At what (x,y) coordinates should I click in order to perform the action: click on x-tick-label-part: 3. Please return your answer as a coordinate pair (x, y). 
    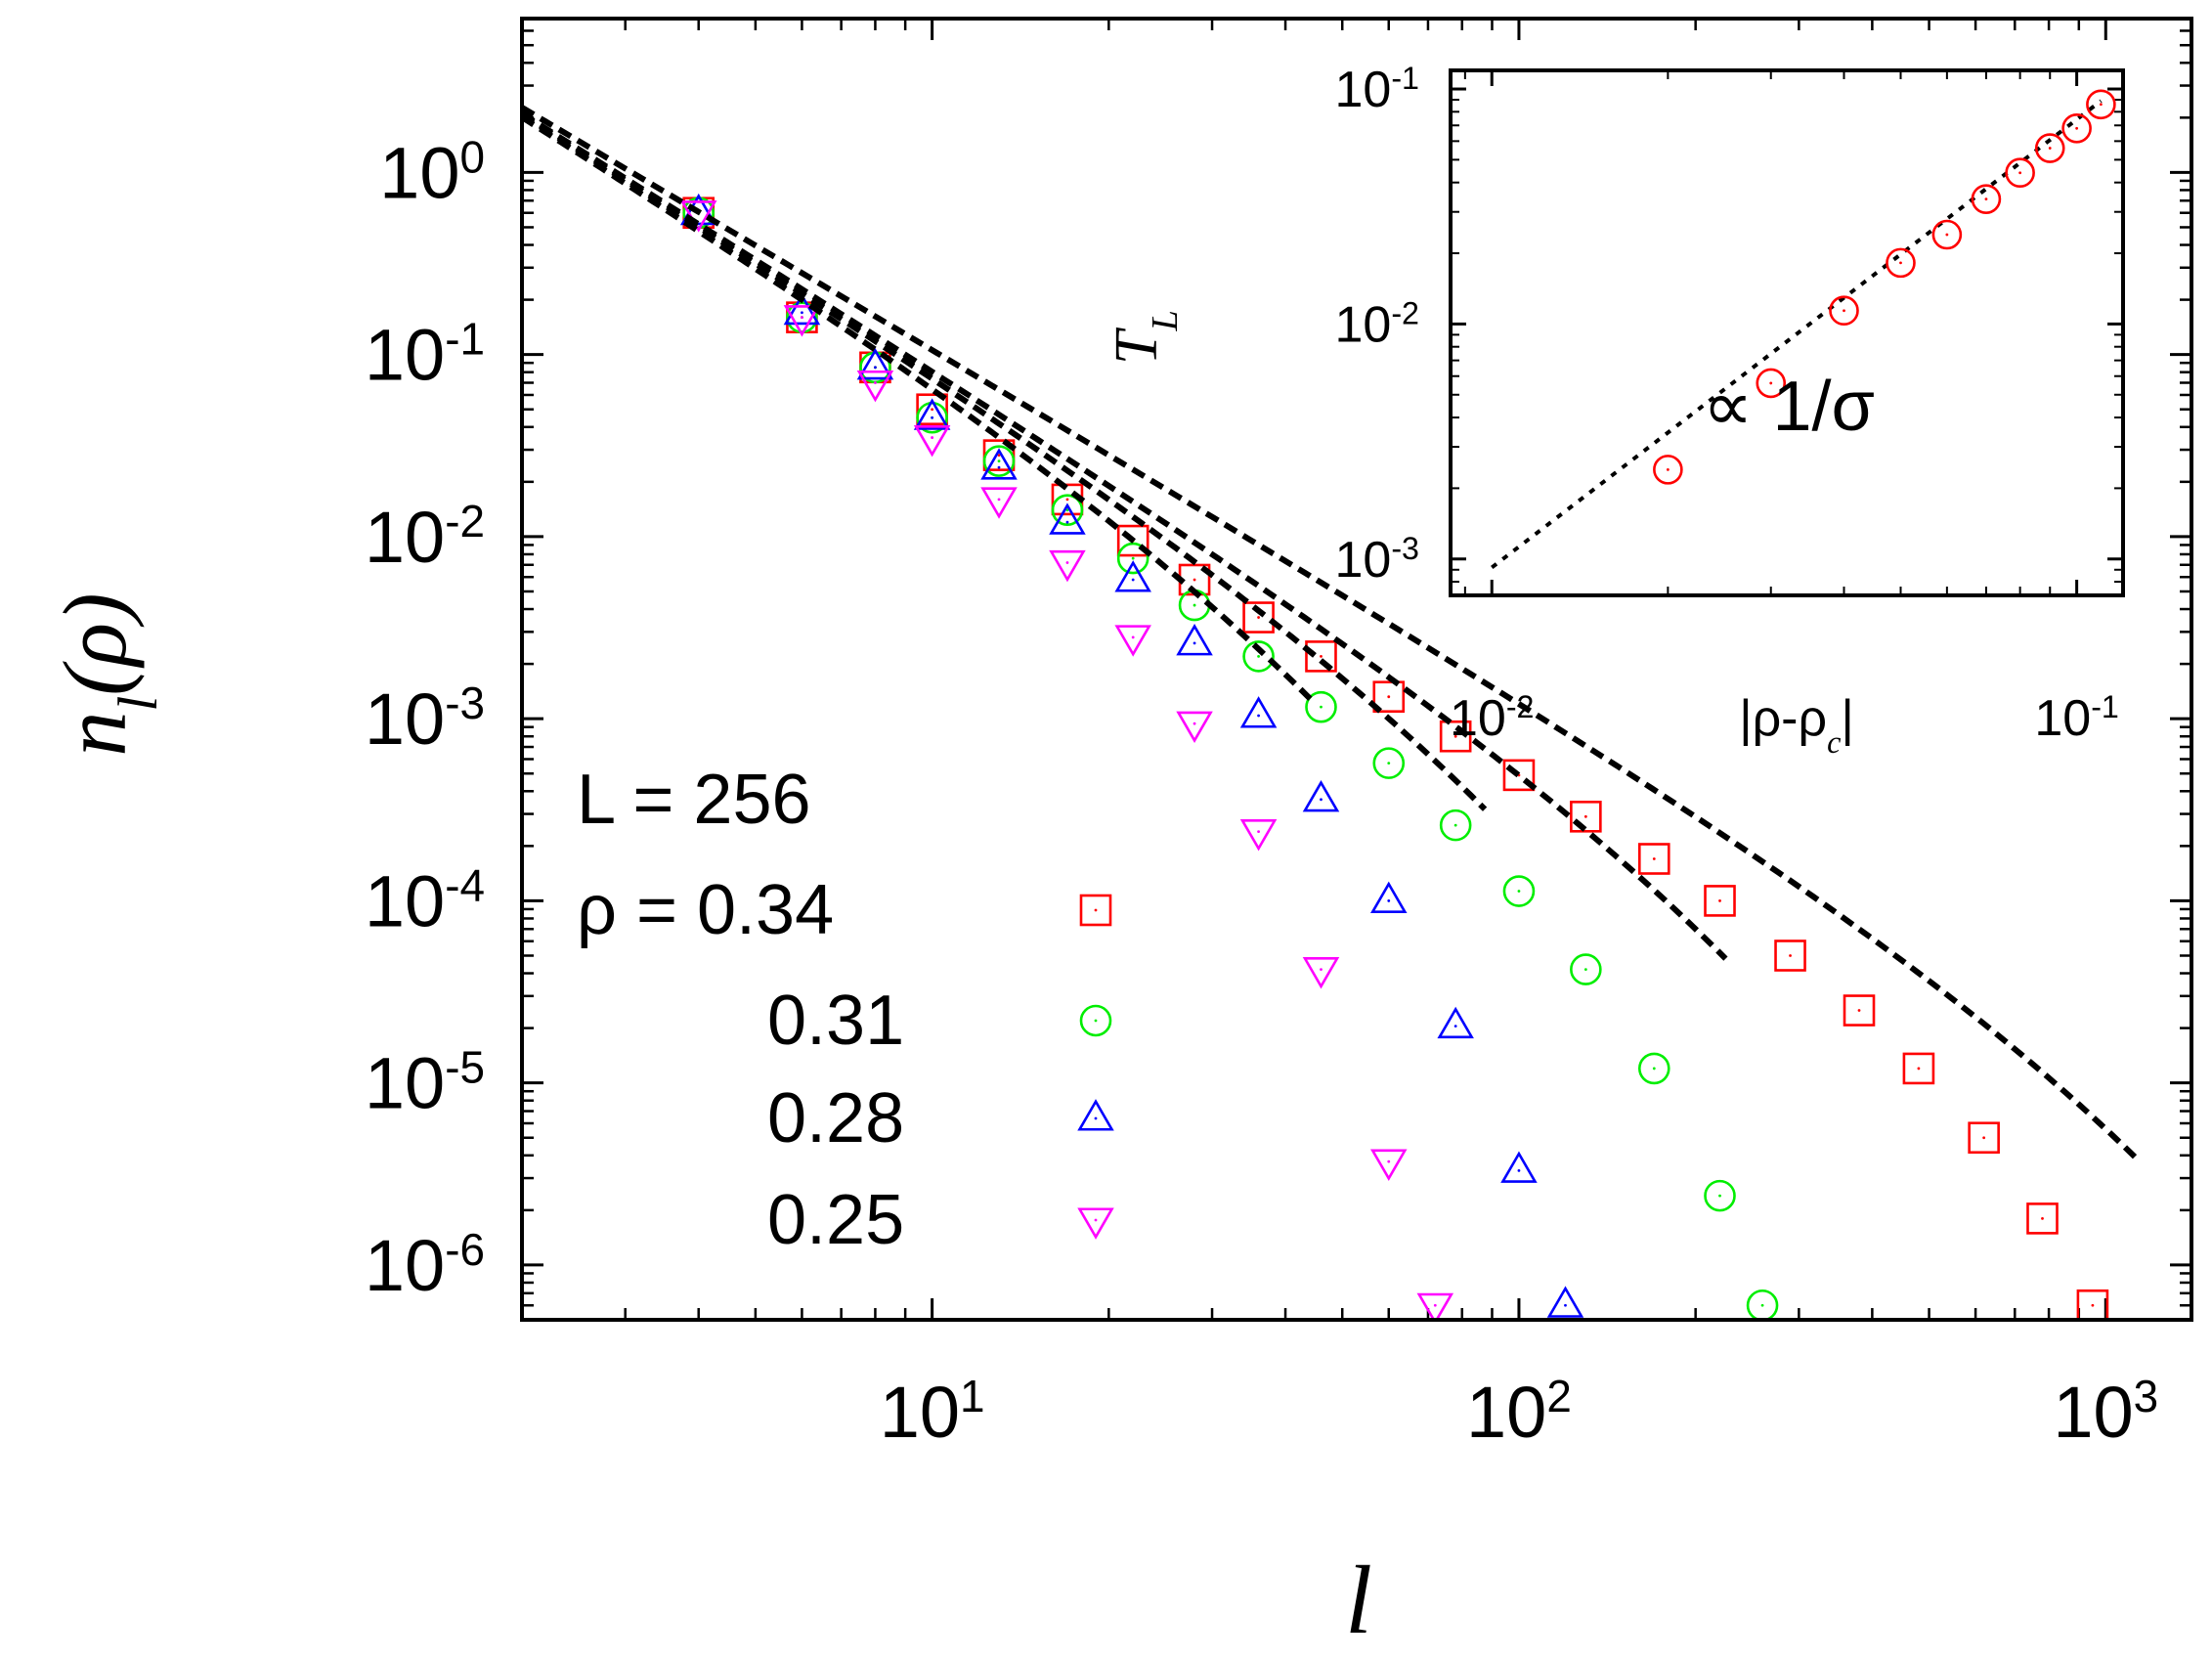
    Looking at the image, I should click on (2146, 1396).